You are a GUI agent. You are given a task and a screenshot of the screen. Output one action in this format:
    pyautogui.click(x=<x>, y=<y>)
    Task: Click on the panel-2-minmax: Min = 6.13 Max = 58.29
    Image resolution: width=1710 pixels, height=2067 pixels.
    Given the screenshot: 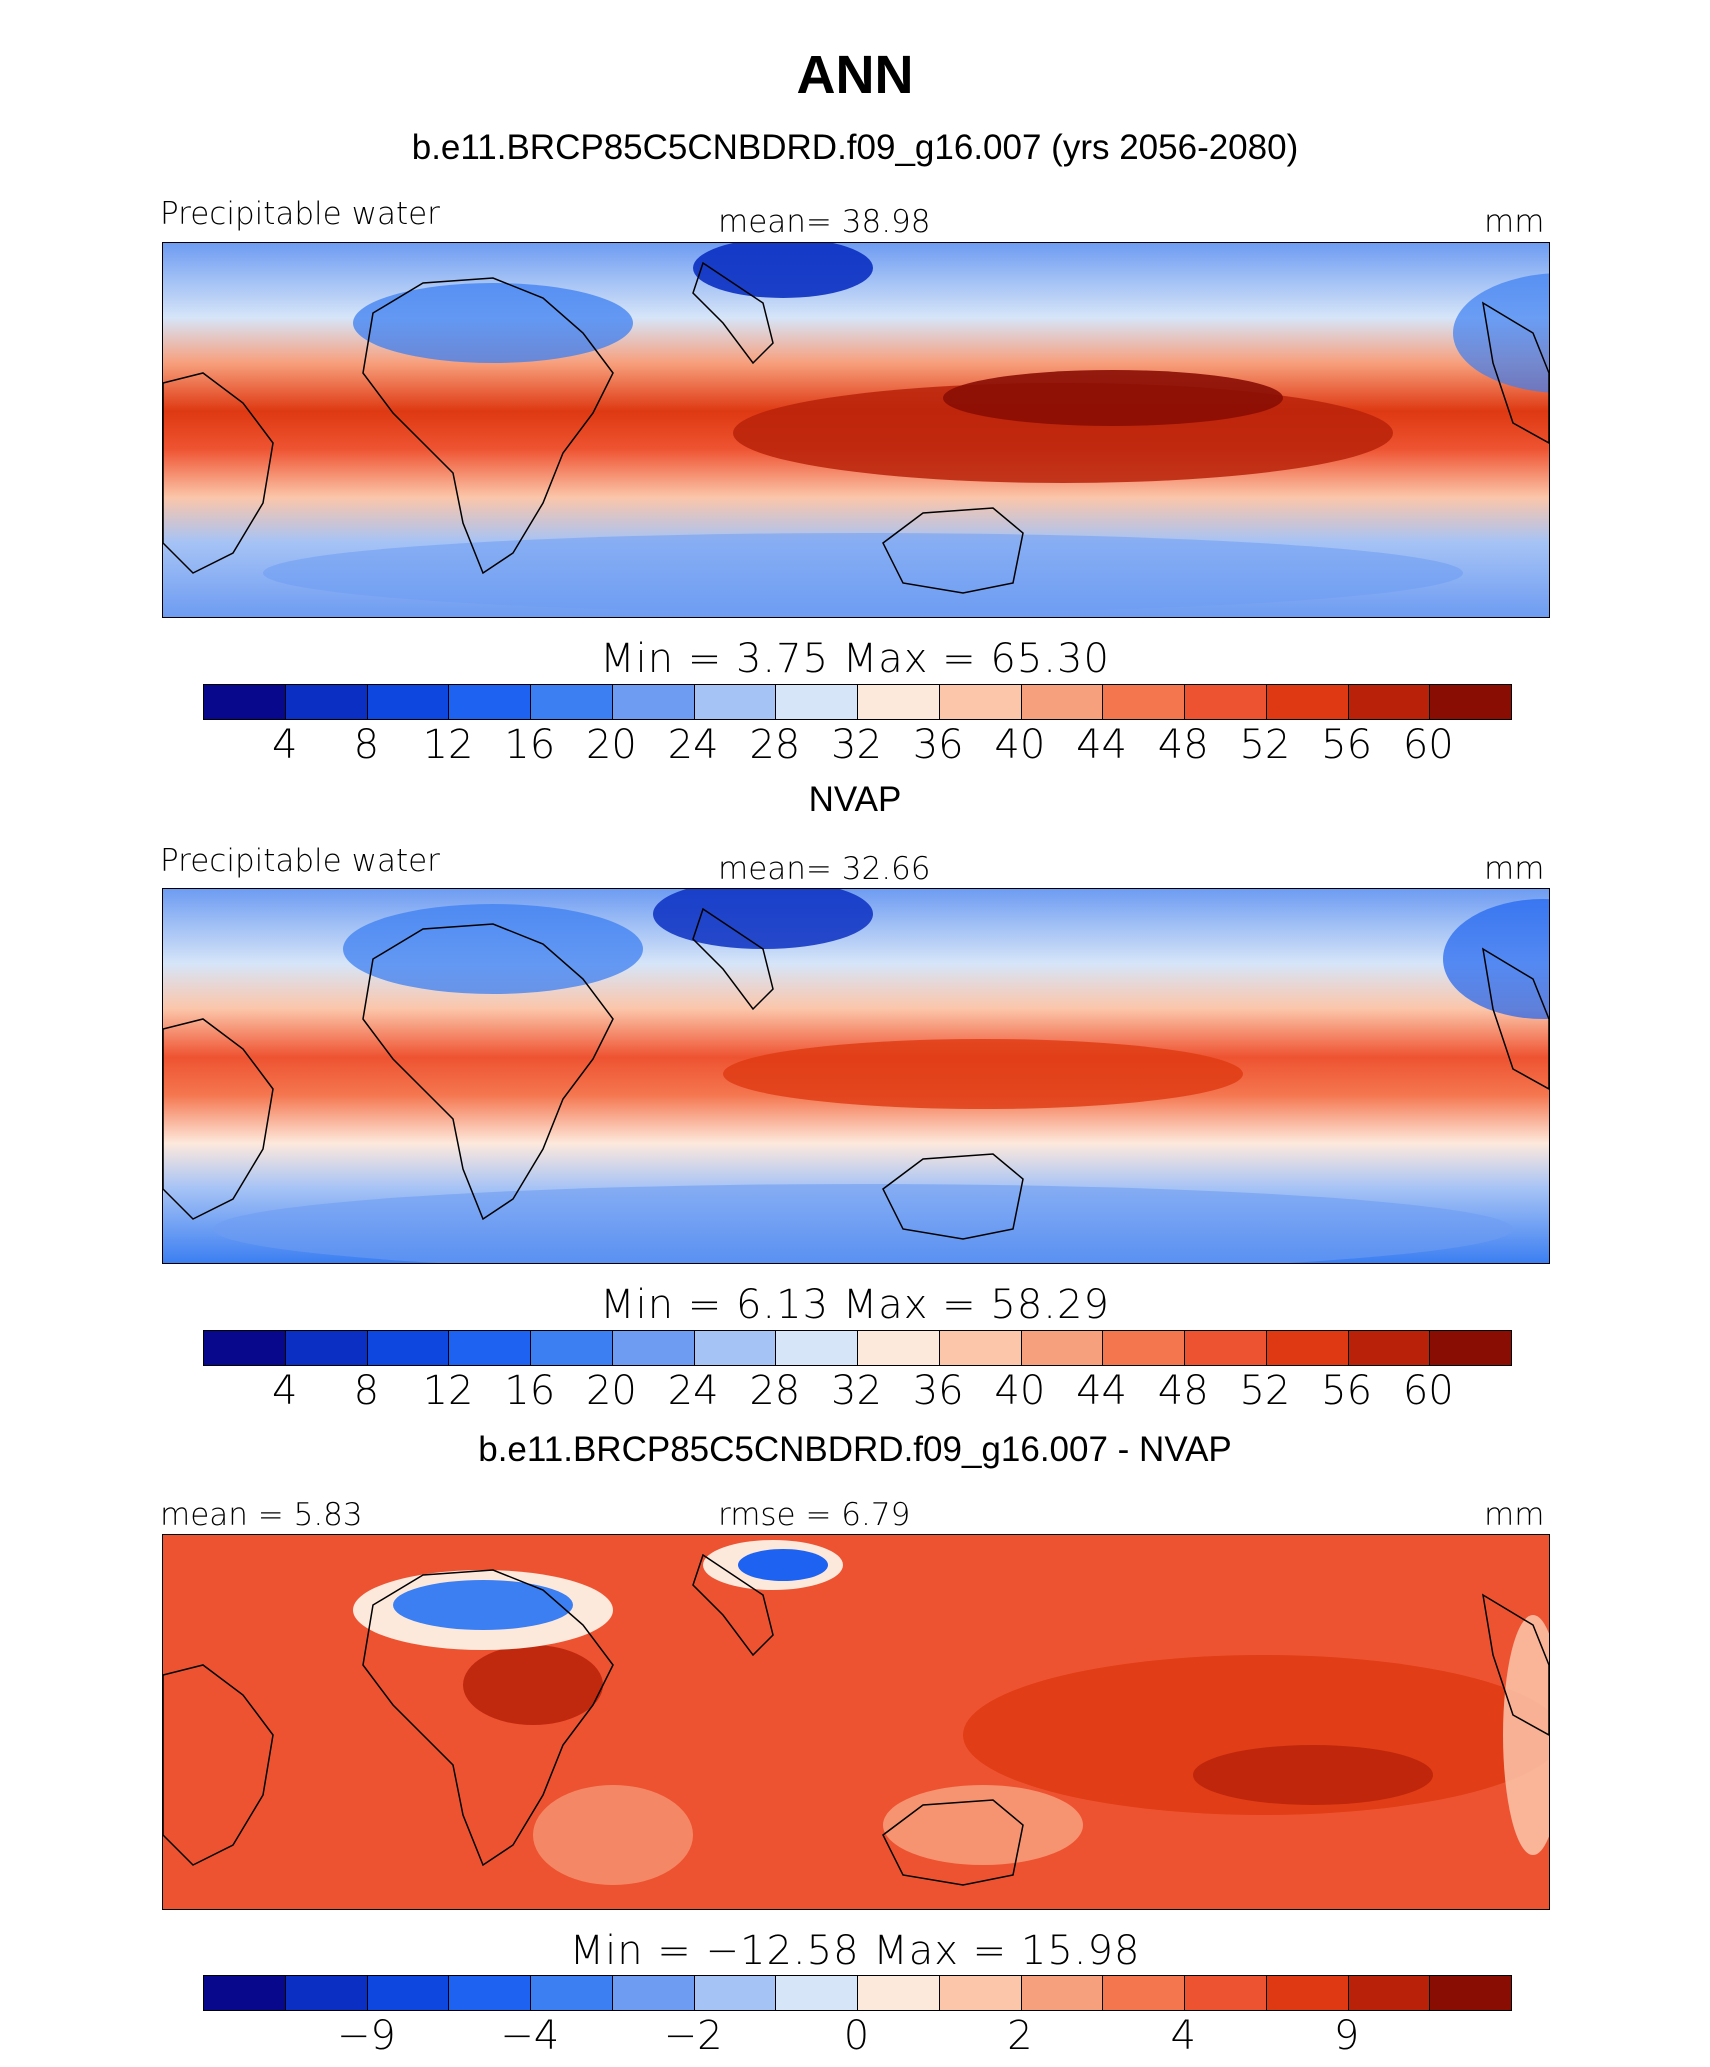 What is the action you would take?
    pyautogui.click(x=855, y=1305)
    